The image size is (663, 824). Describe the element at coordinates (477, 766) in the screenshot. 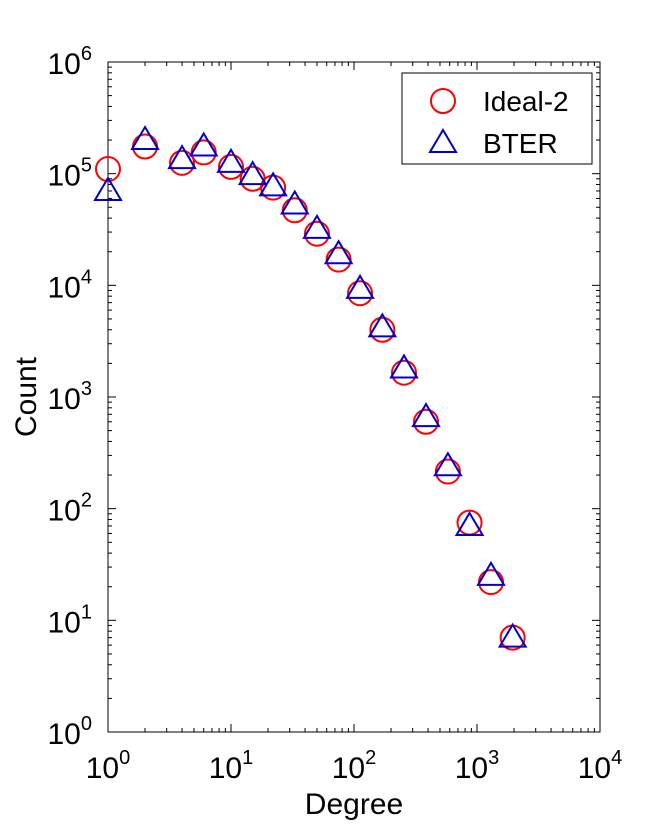

I see `x-tick-label: 10³` at that location.